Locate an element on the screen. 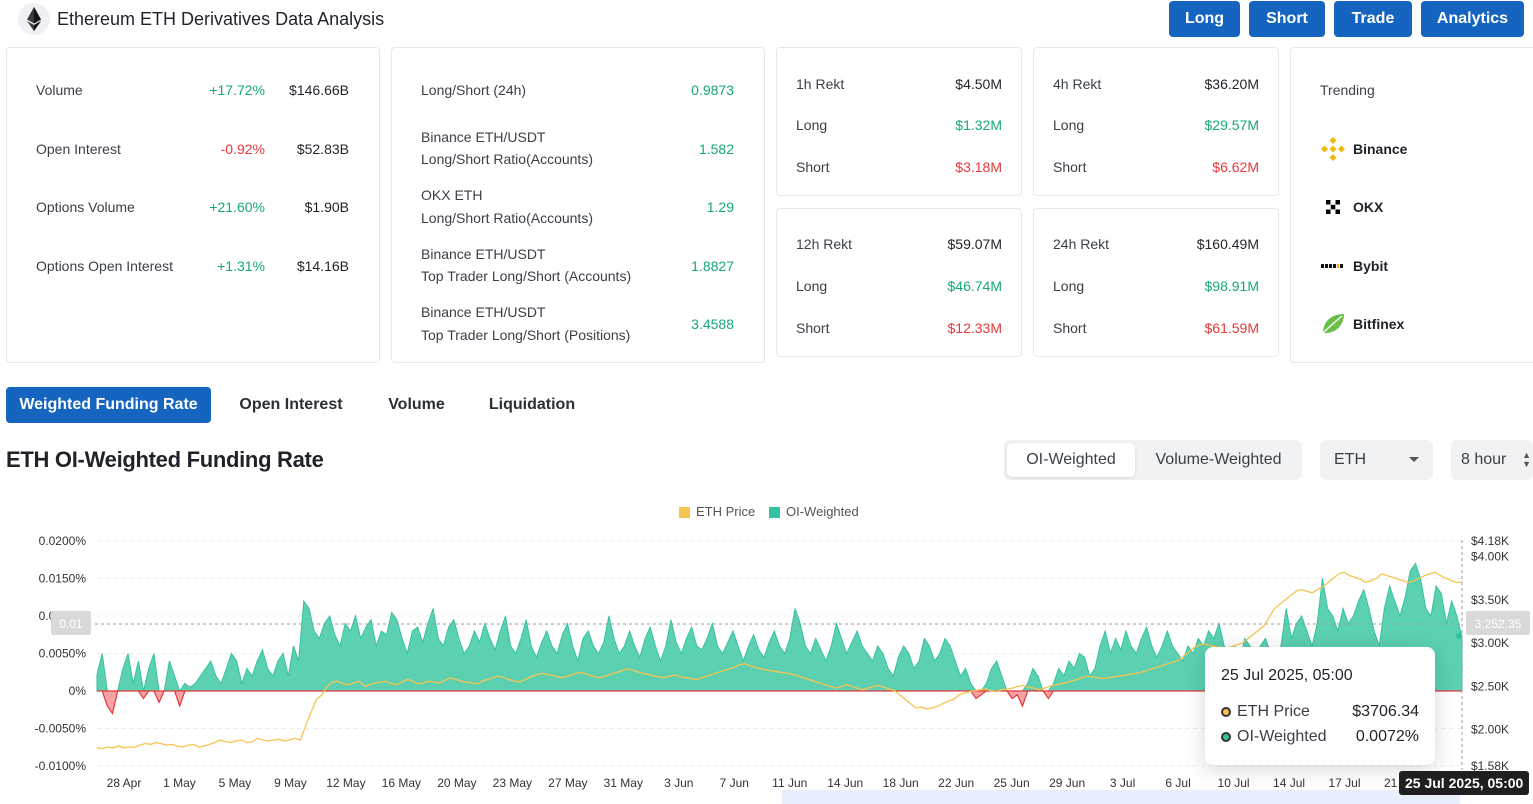 The image size is (1533, 804). crosshair-x-label: 25 Jul 2025, 05:00 is located at coordinates (1464, 783).